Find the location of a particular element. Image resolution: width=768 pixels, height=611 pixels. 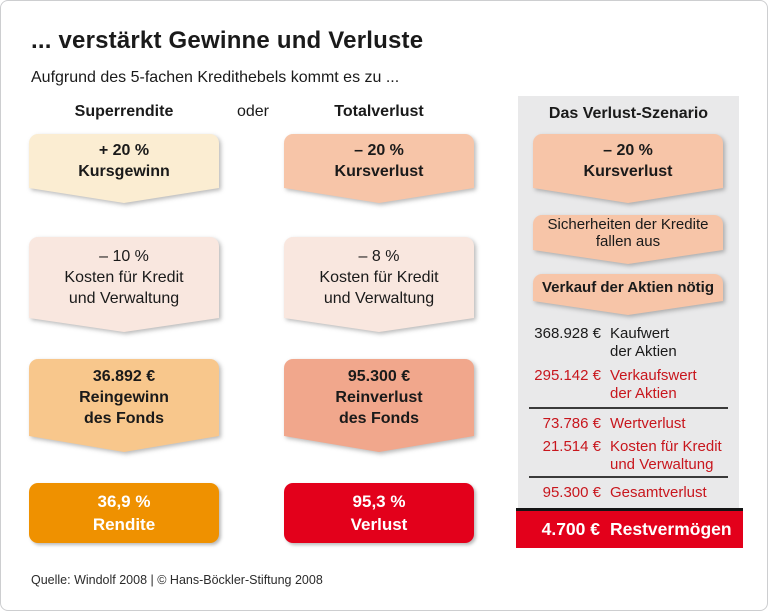

verlust-result-box: 95,3 % Verlust is located at coordinates (379, 513).